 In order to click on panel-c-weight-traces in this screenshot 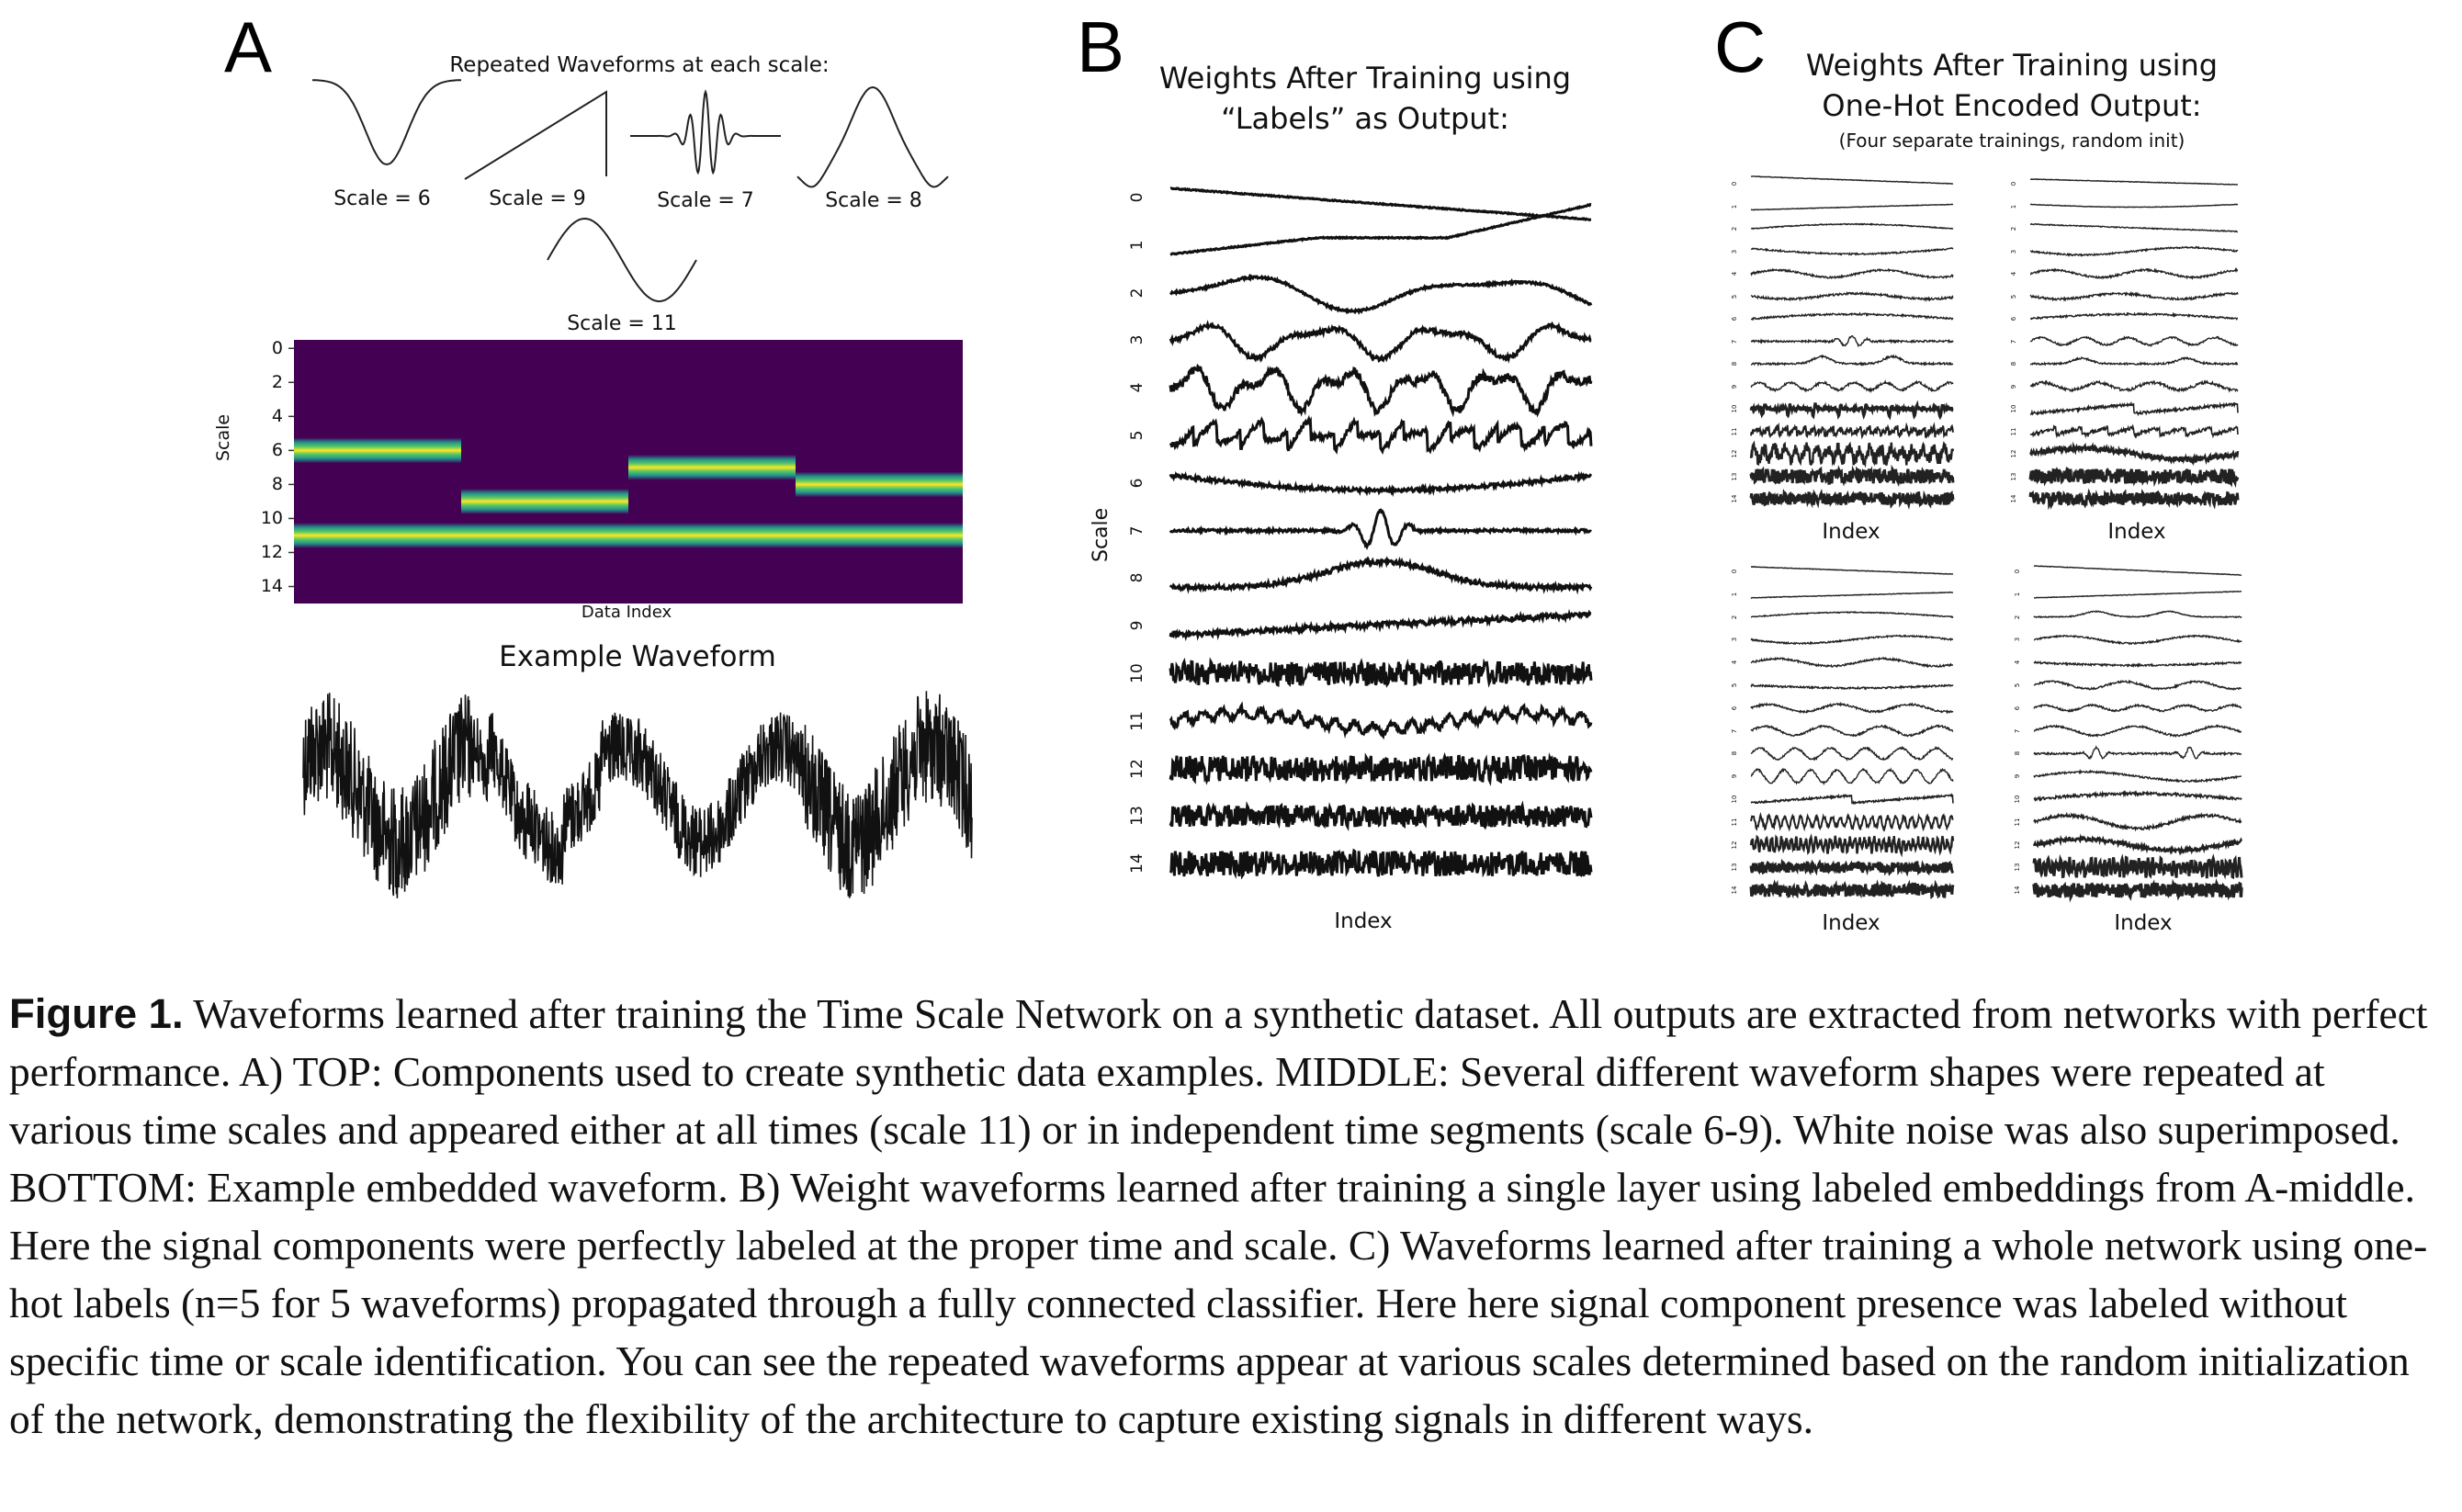, I will do `click(1996, 539)`.